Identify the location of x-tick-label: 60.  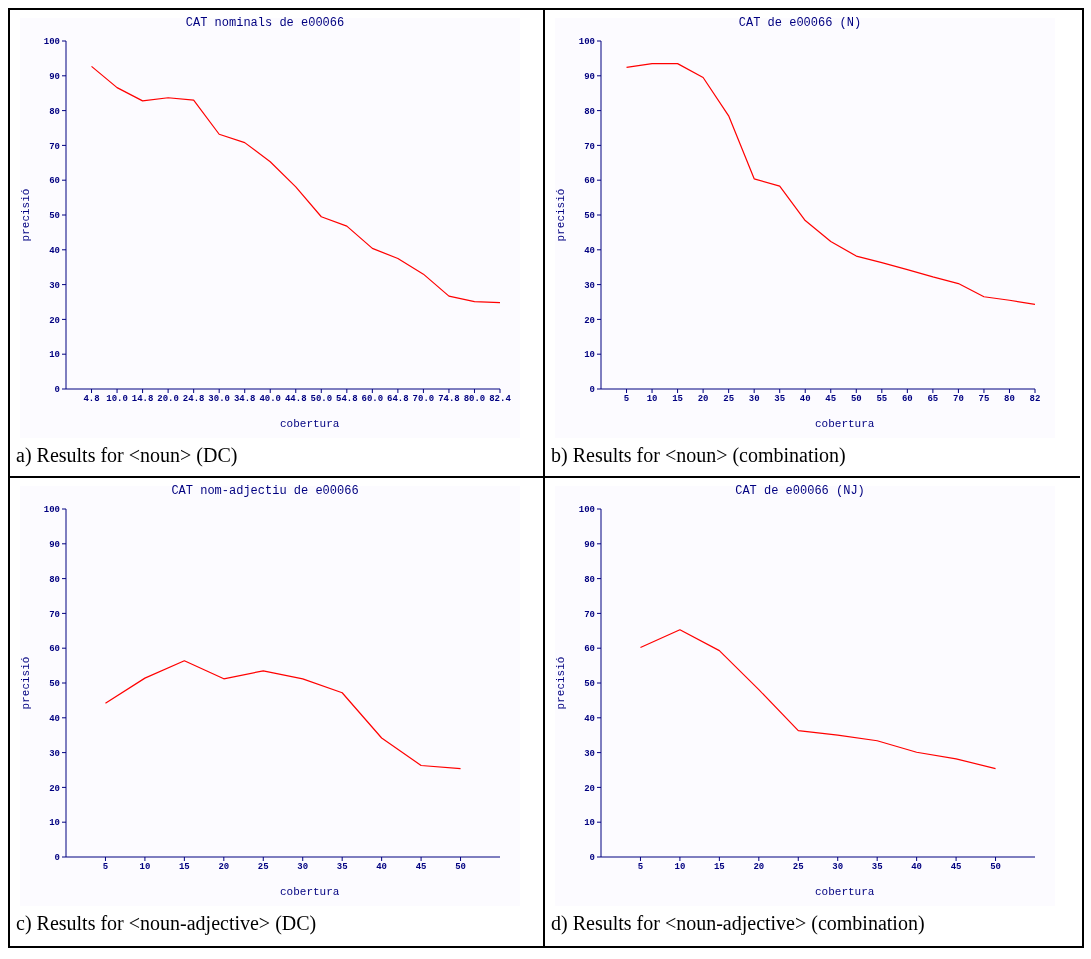
(907, 399).